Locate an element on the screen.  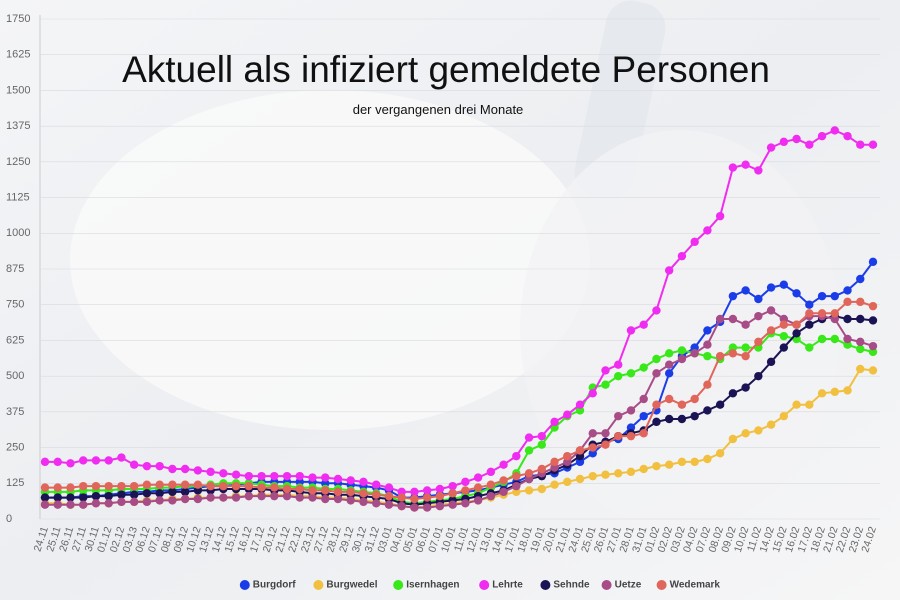
y-tick-label: 1750 is located at coordinates (18, 19).